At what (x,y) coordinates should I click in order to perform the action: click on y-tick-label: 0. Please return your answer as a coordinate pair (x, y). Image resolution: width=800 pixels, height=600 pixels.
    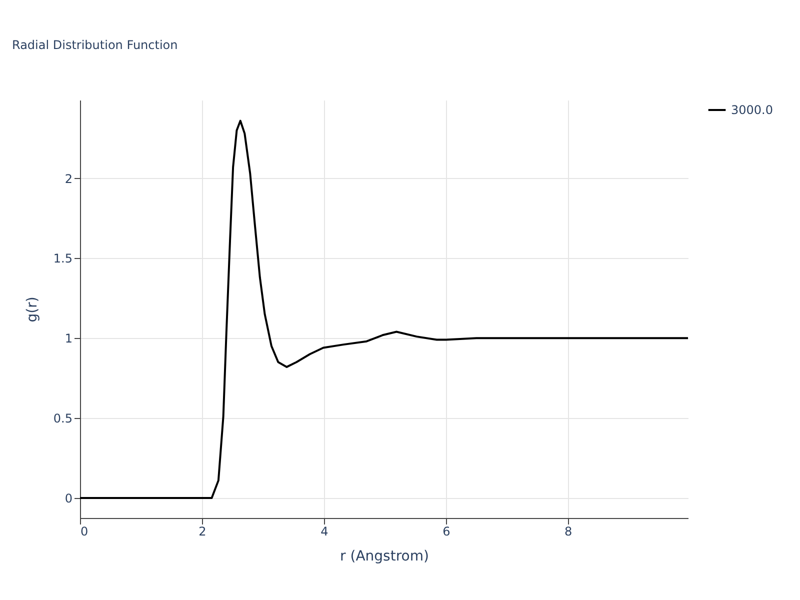
    Looking at the image, I should click on (68, 499).